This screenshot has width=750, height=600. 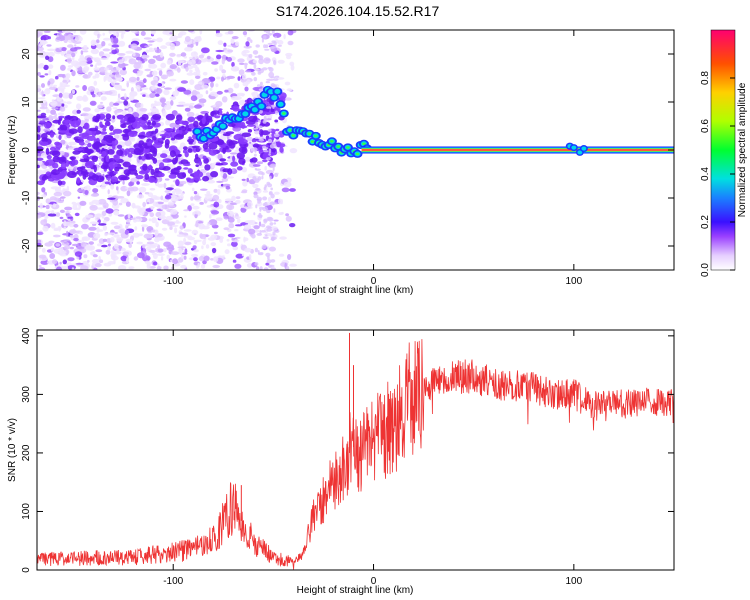 What do you see at coordinates (374, 581) in the screenshot?
I see `snr-x-tick-label: 0` at bounding box center [374, 581].